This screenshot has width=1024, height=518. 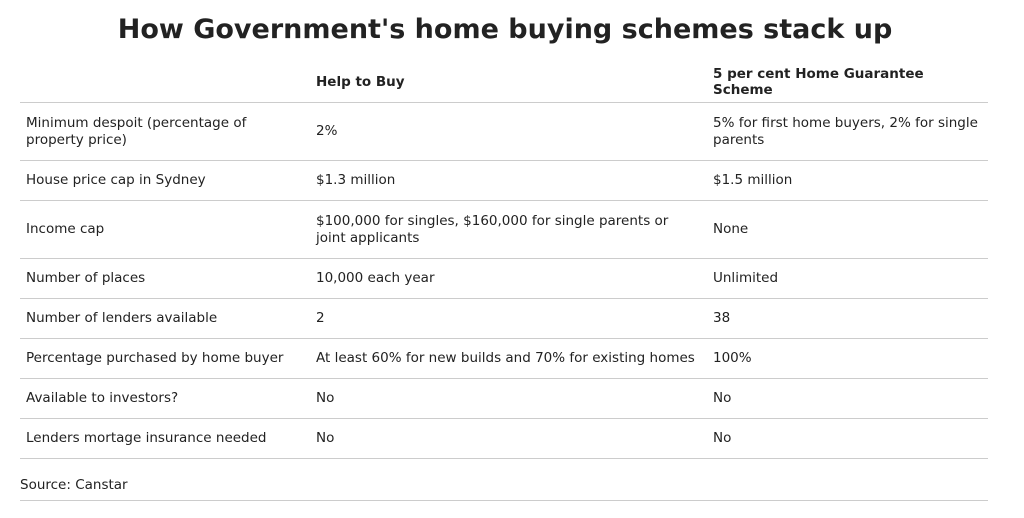 What do you see at coordinates (102, 398) in the screenshot?
I see `table-cell: Available to investors?` at bounding box center [102, 398].